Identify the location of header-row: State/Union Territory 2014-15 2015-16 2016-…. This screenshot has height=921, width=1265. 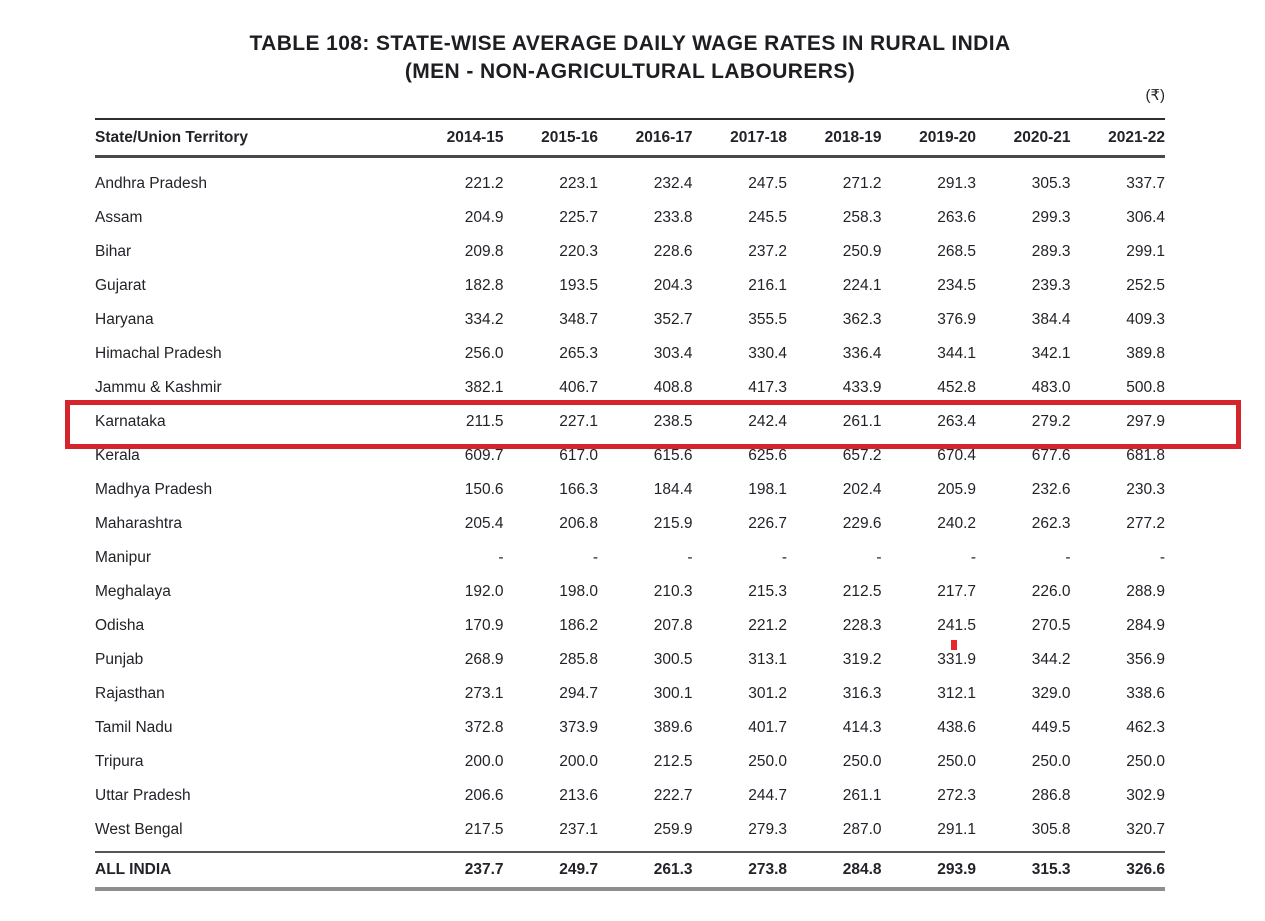
(630, 138).